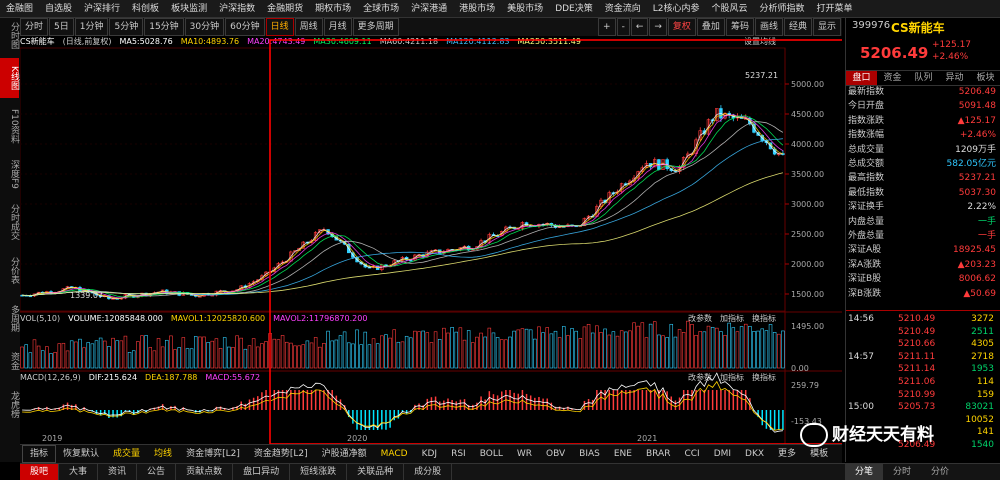  I want to click on left-tab: F10资料, so click(14, 126).